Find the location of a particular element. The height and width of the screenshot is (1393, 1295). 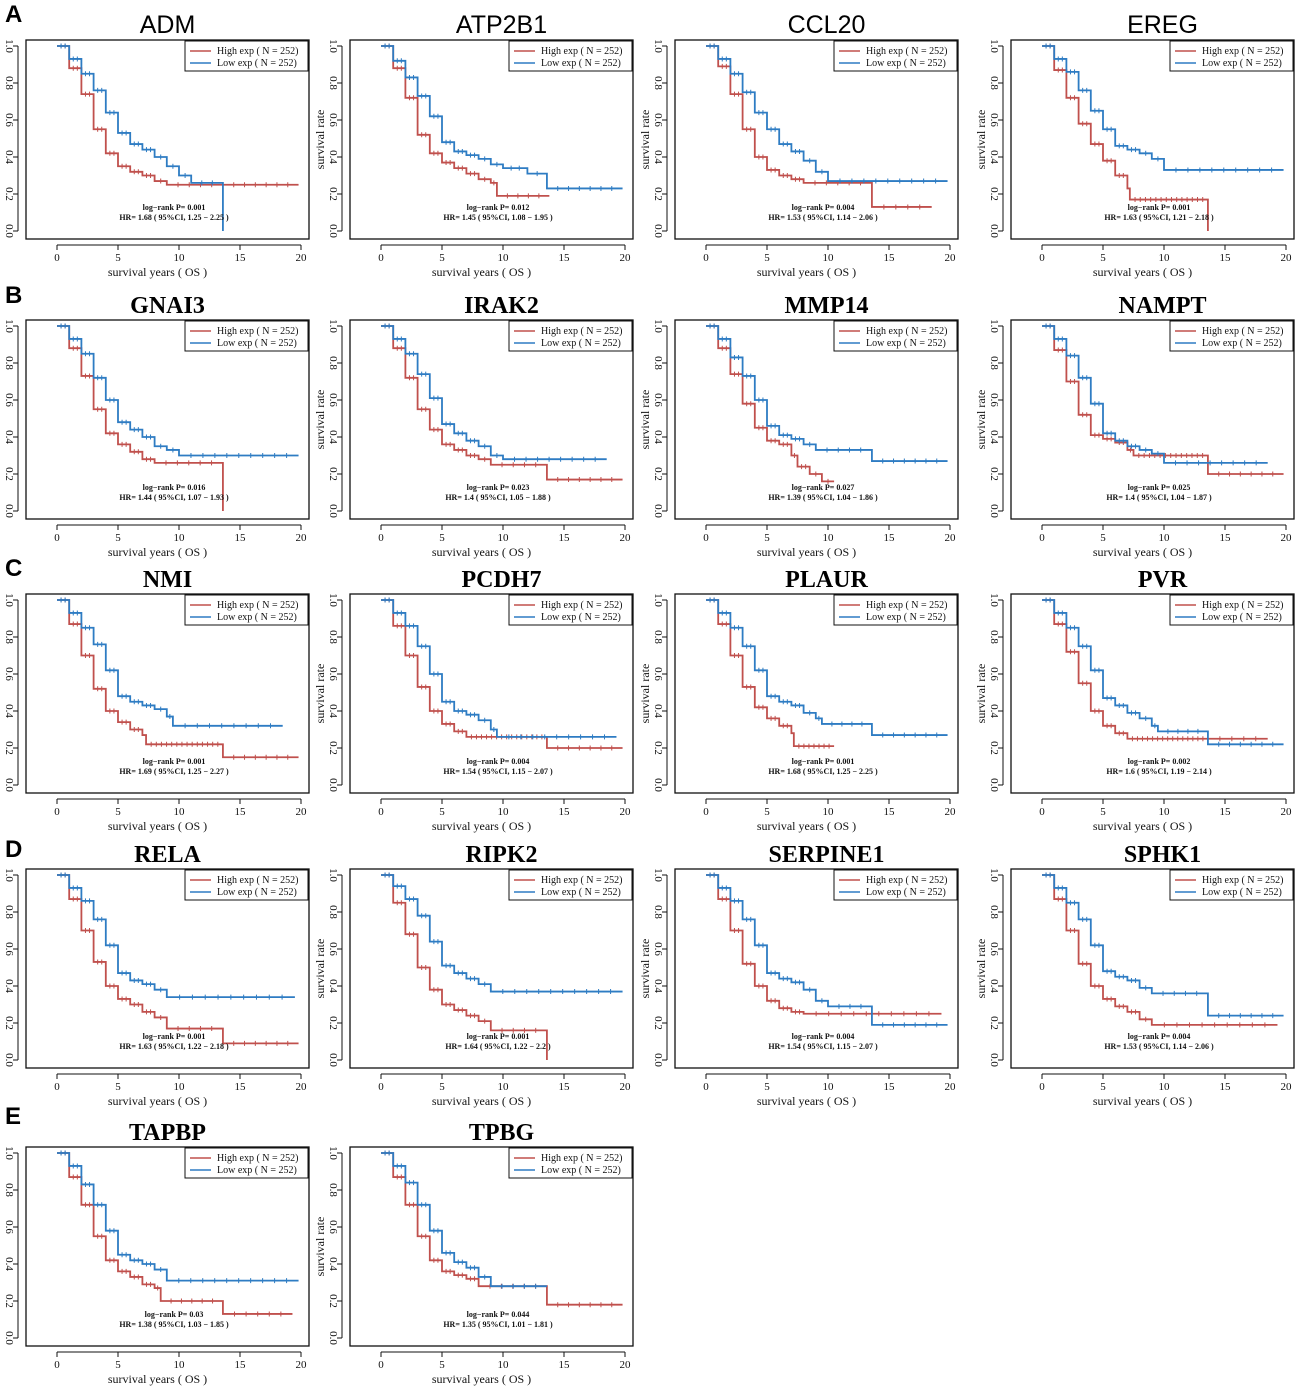

plot-frame is located at coordinates (167, 419).